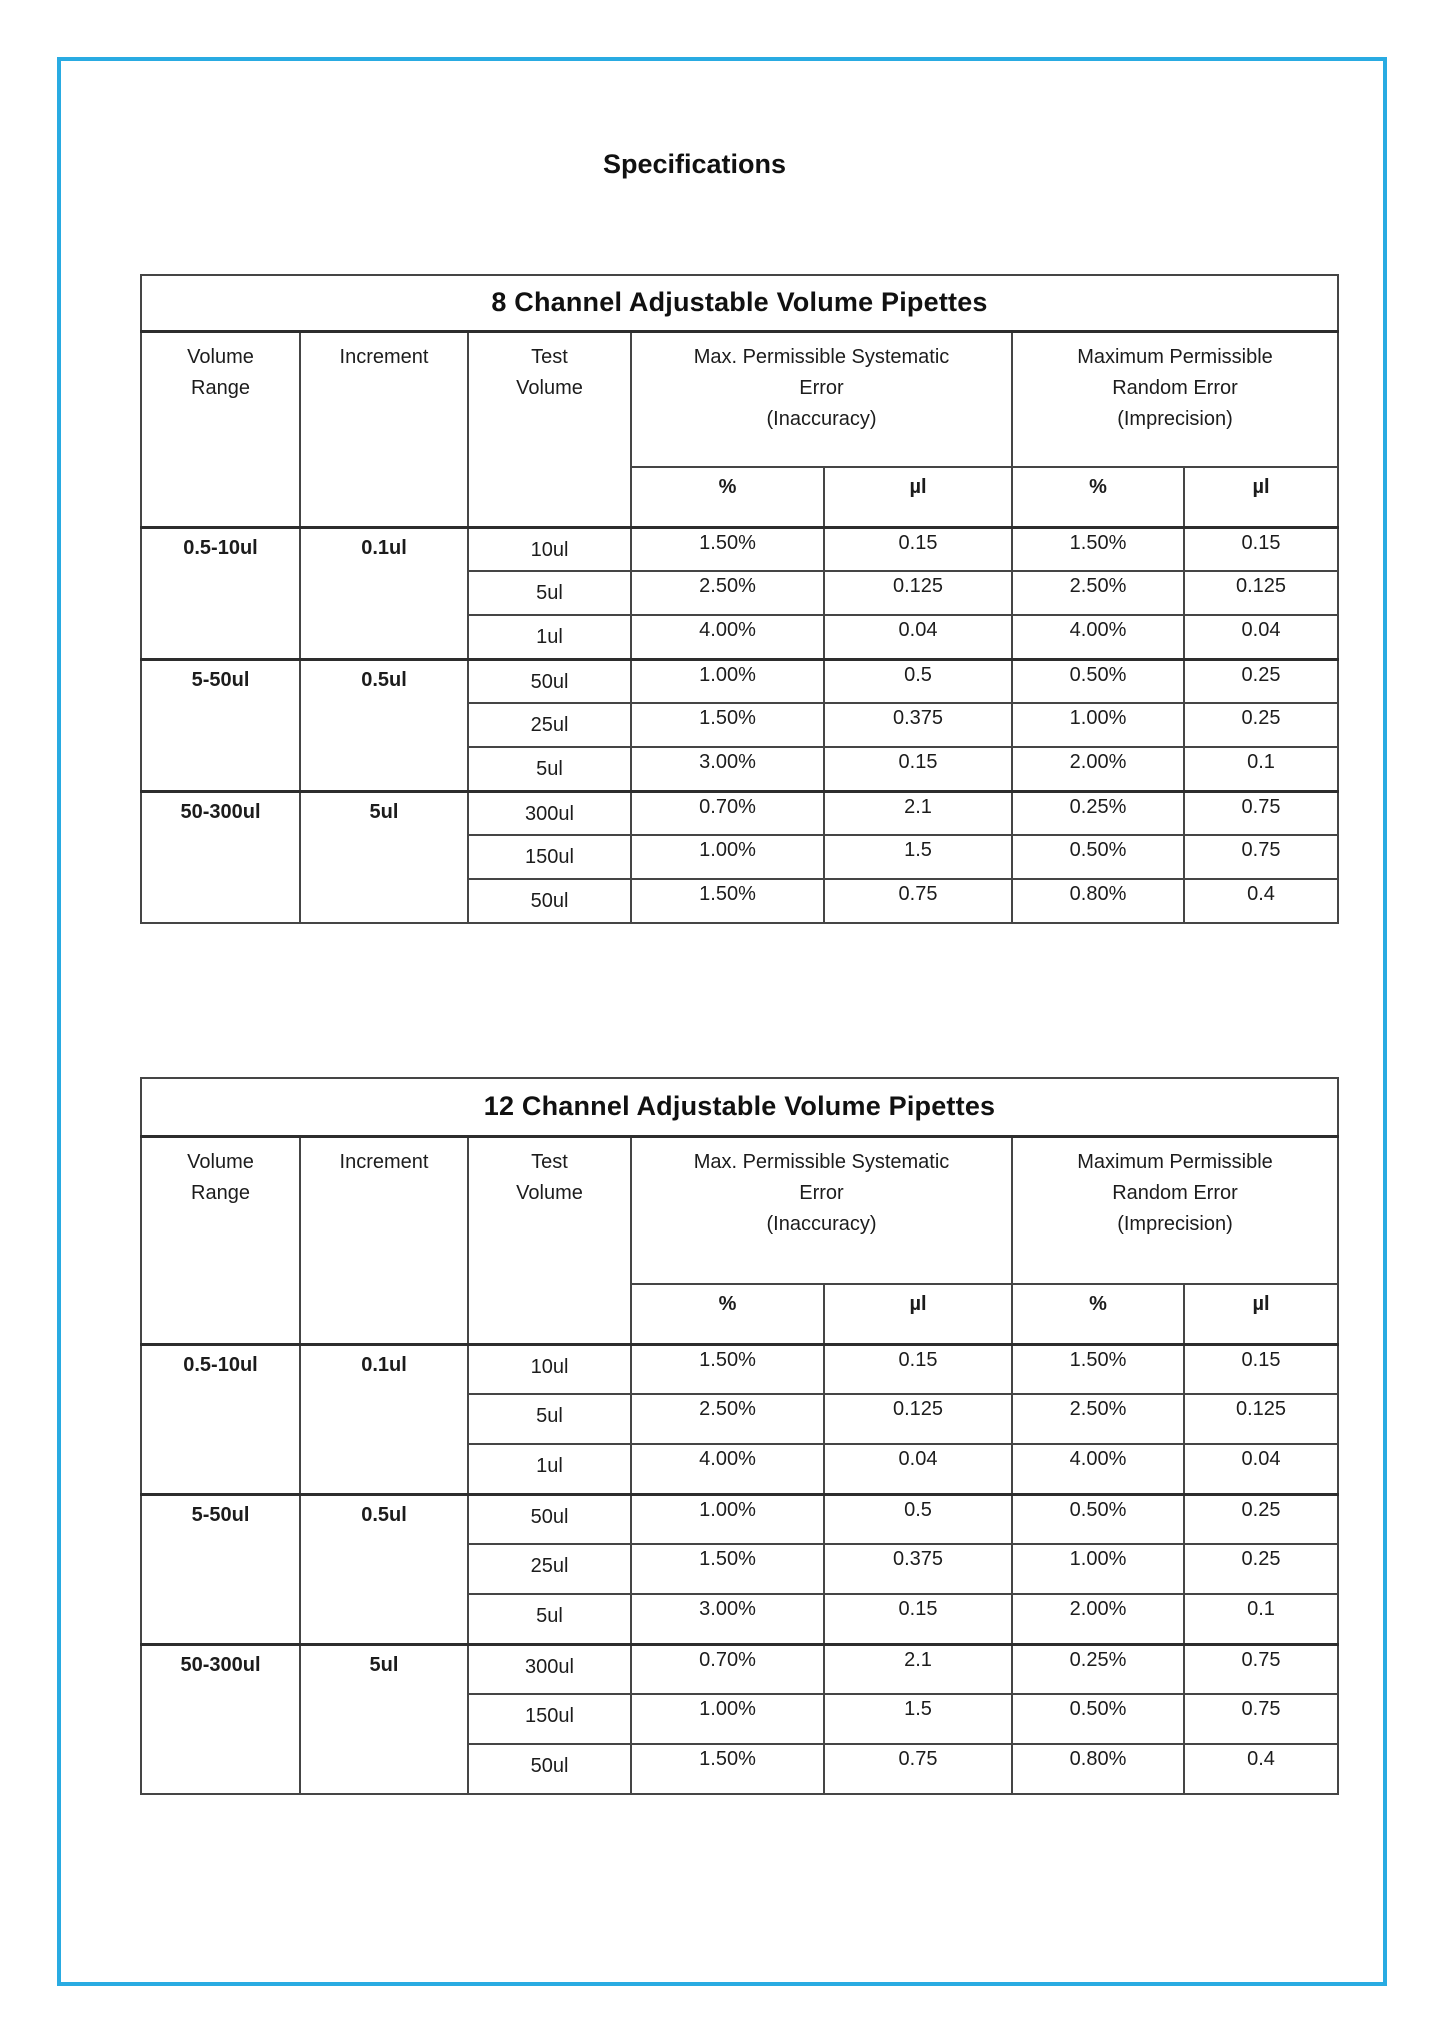  Describe the element at coordinates (918, 1518) in the screenshot. I see `sys-error-ul-cell: 0.5` at that location.